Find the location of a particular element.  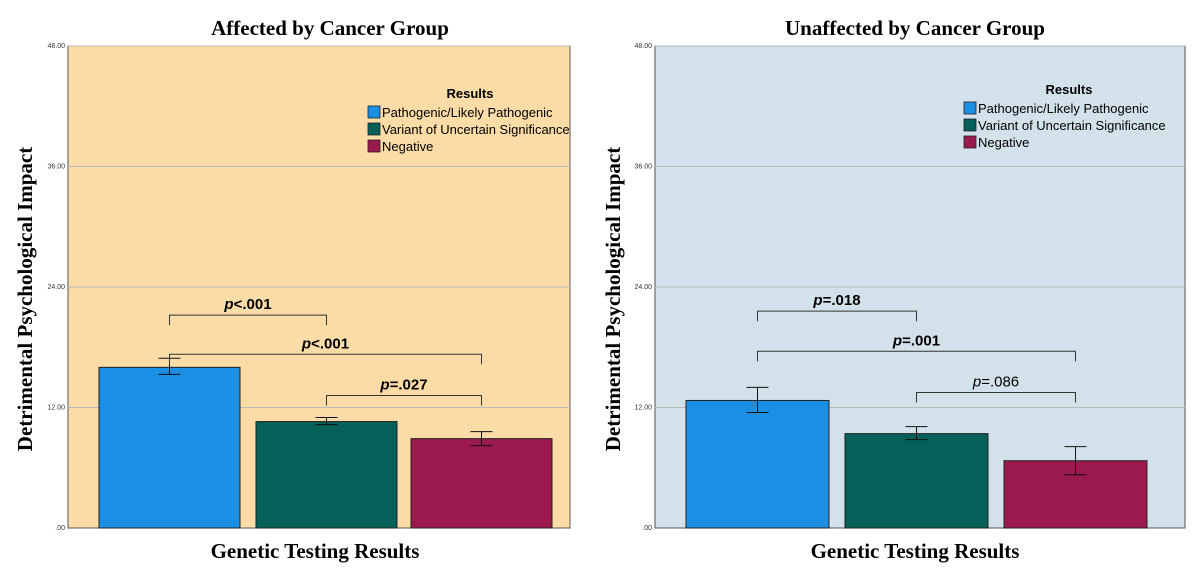

panel1-y-axis-label: Detrimental Psychological Impact is located at coordinates (25, 299).